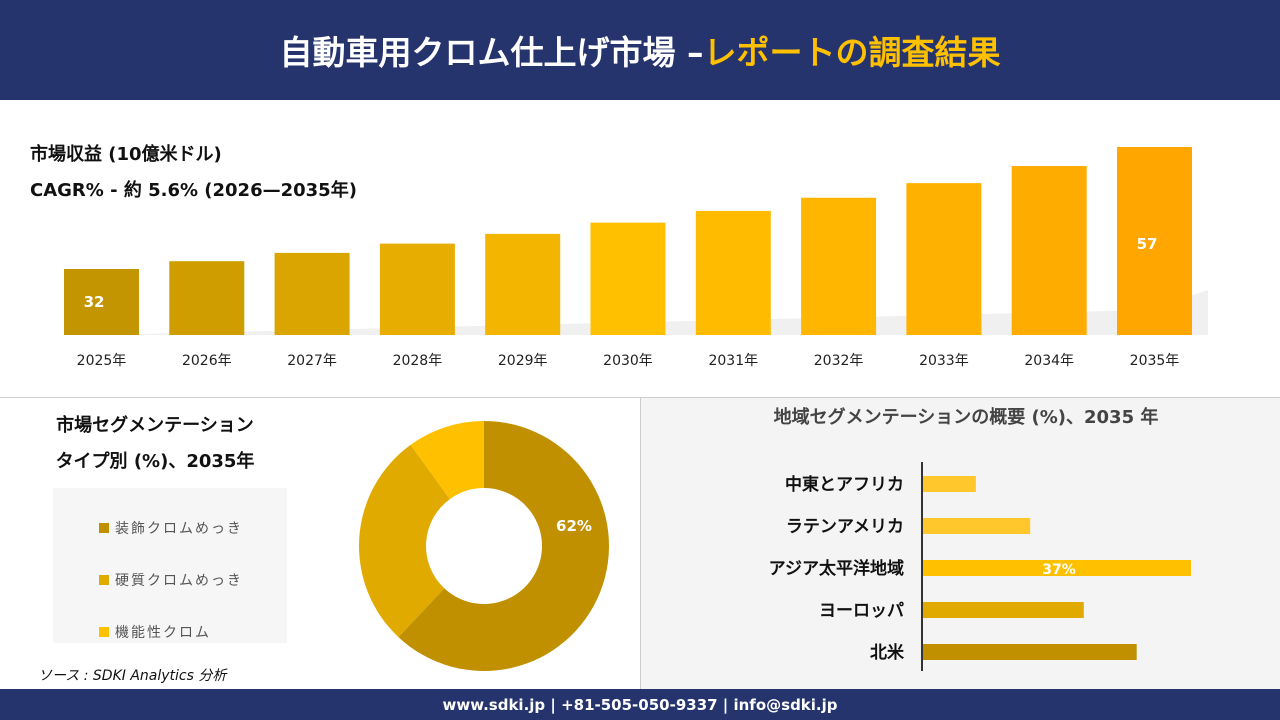 The width and height of the screenshot is (1280, 720). Describe the element at coordinates (132, 676) in the screenshot. I see `source-note: ソース : SDKI Analytics 分析` at that location.